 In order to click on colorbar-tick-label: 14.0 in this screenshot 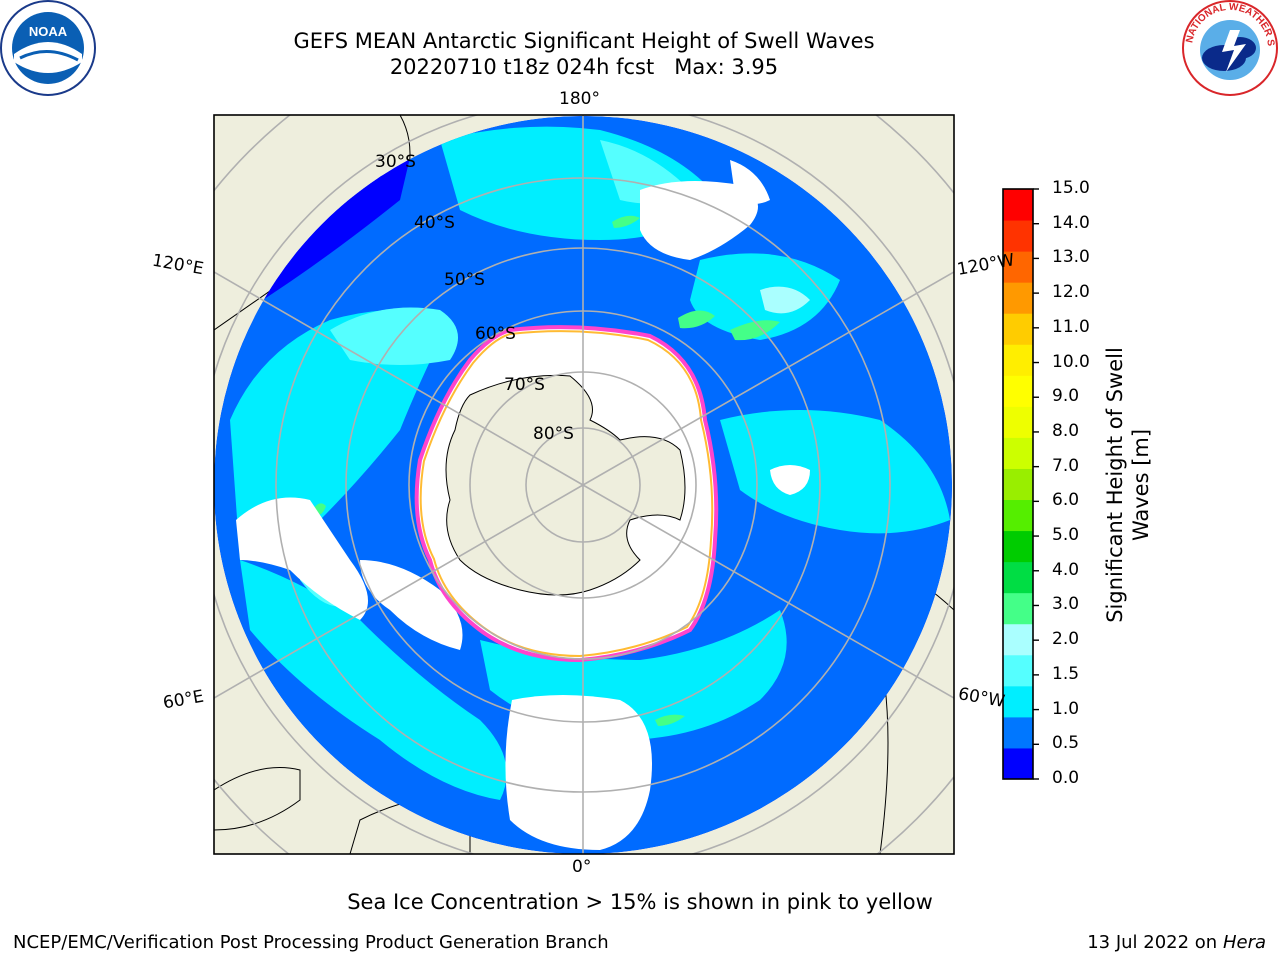, I will do `click(1071, 222)`.